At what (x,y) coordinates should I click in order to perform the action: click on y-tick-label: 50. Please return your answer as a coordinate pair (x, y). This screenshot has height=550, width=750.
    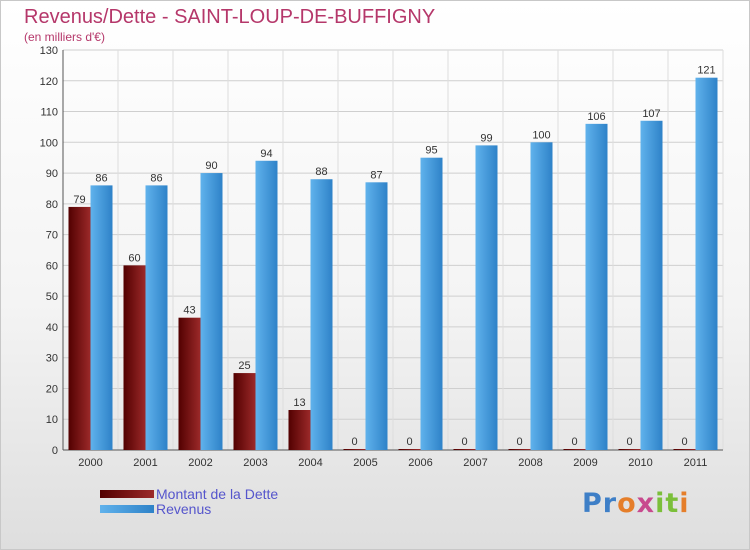
    Looking at the image, I should click on (52, 297).